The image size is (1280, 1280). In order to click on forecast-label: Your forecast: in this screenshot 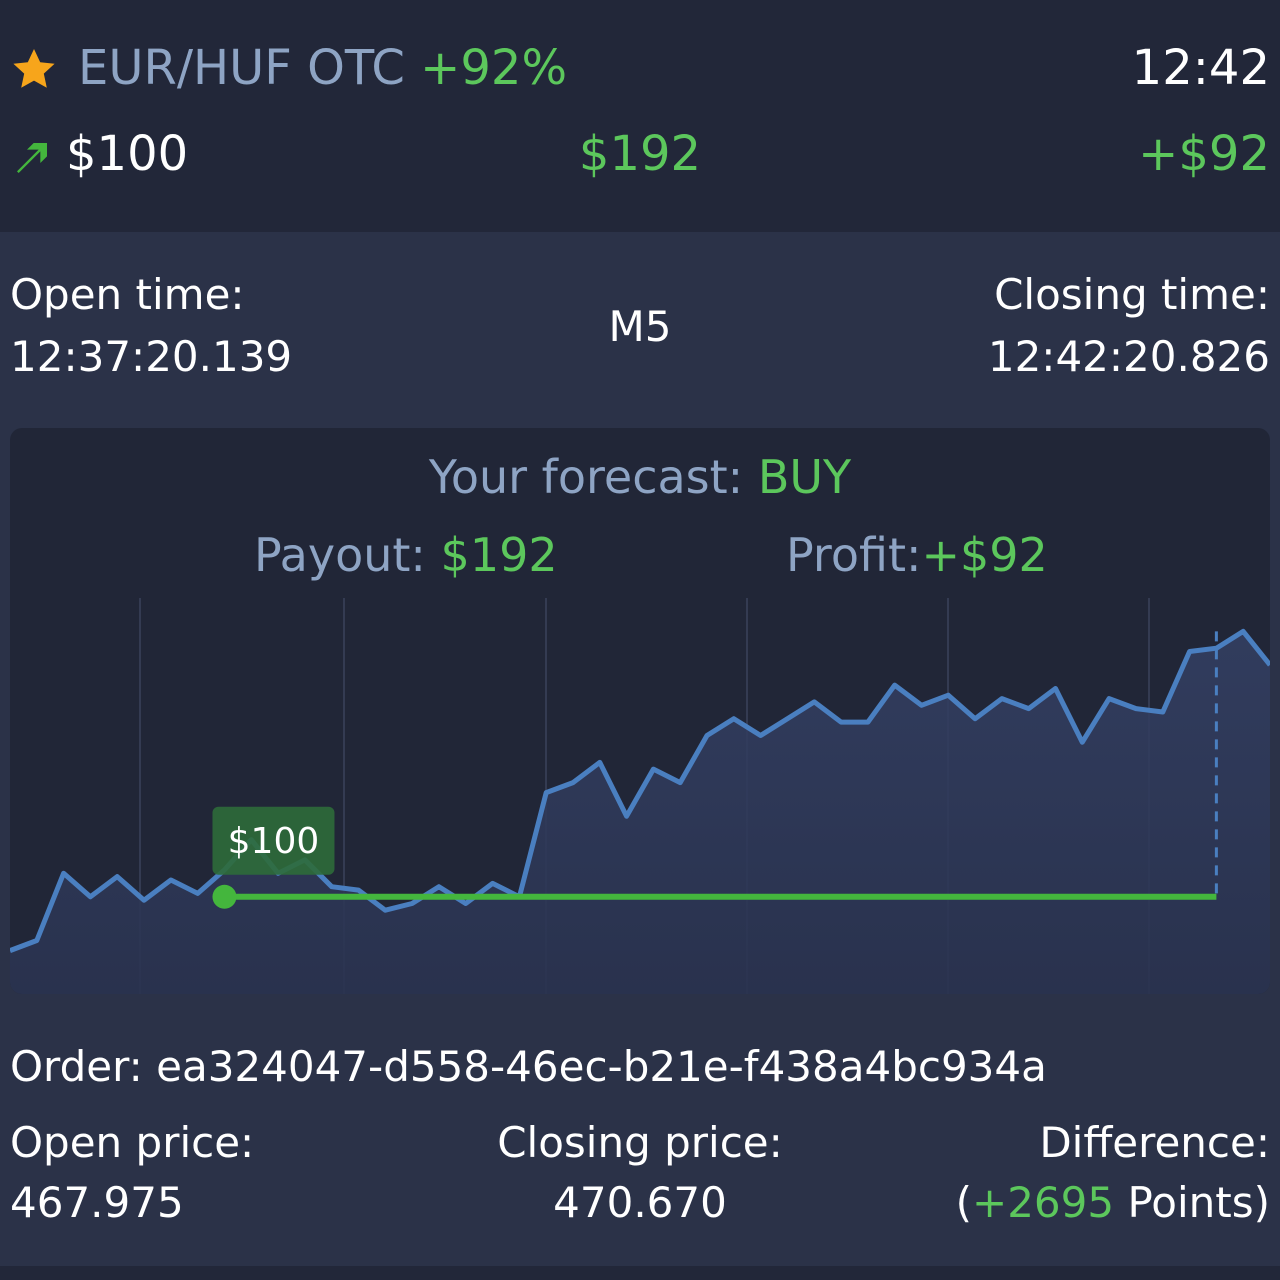, I will do `click(593, 477)`.